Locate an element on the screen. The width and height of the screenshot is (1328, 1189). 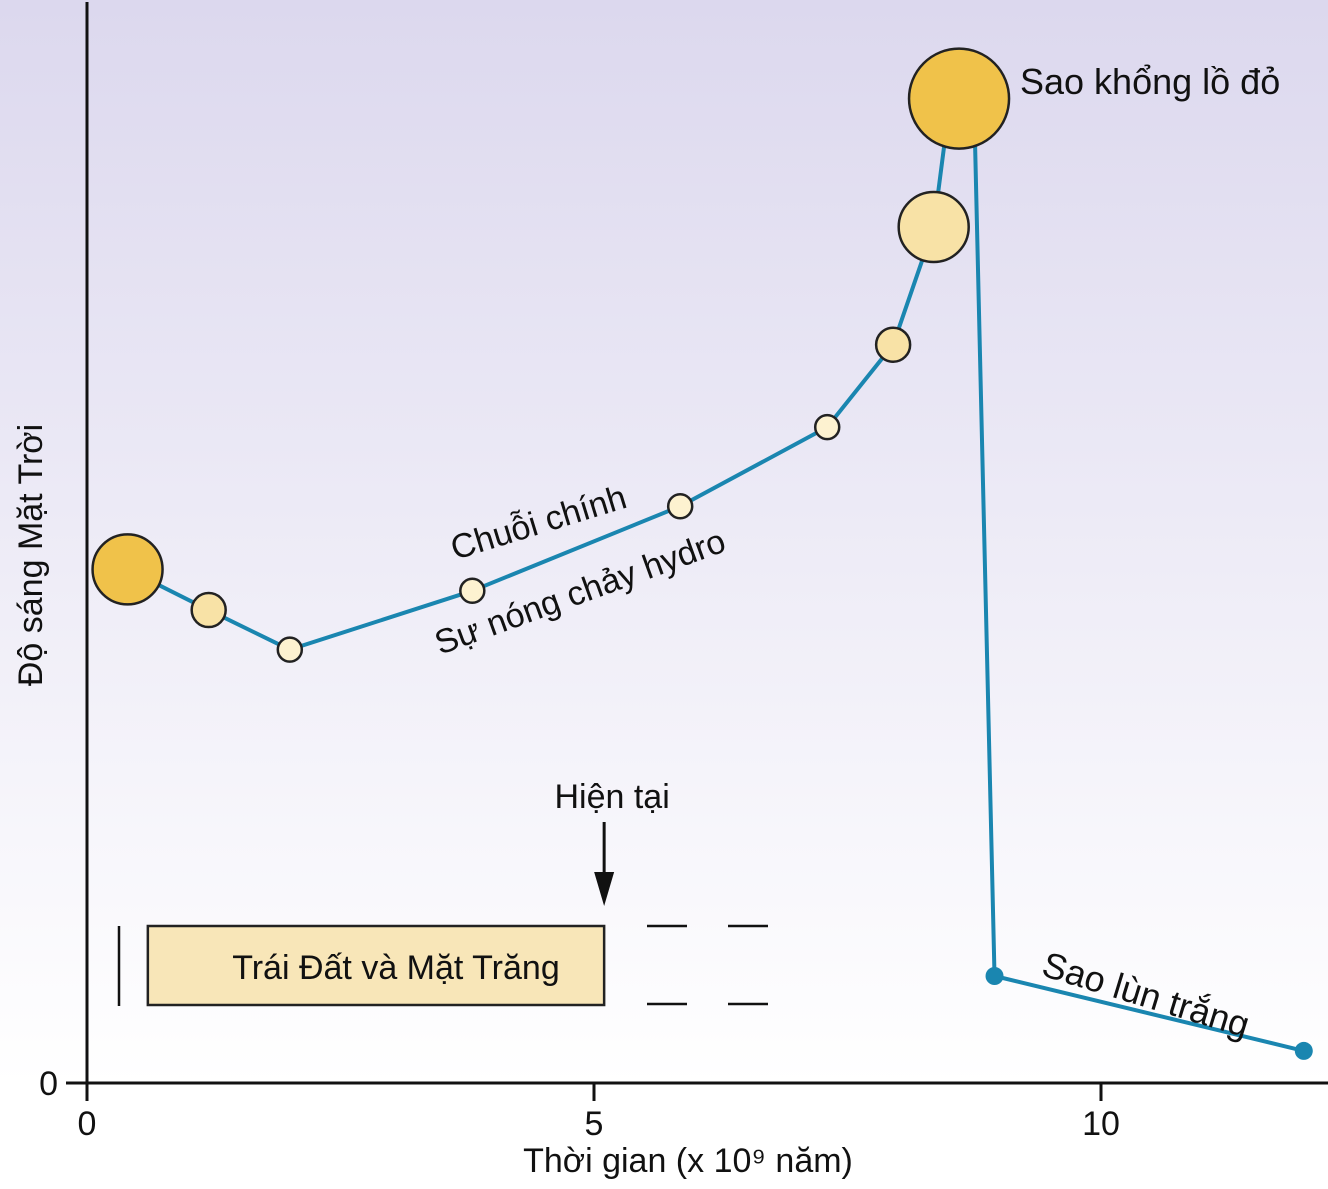
x-ticks: 0 5 10 is located at coordinates (599, 1113).